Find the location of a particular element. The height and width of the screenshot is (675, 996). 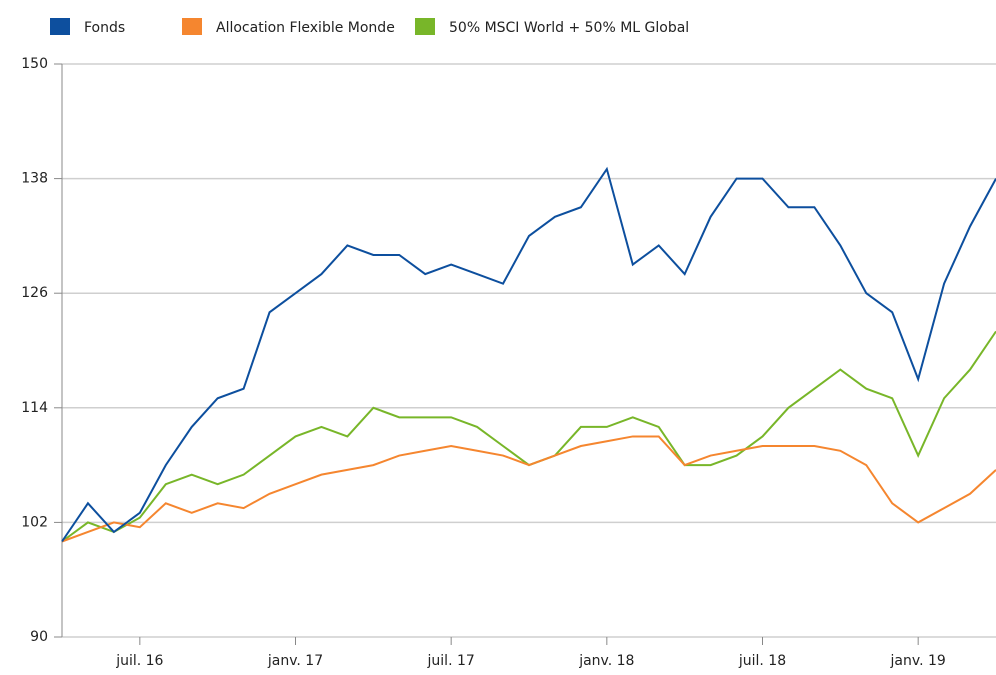

y-tick-label: 114 is located at coordinates (34, 408).